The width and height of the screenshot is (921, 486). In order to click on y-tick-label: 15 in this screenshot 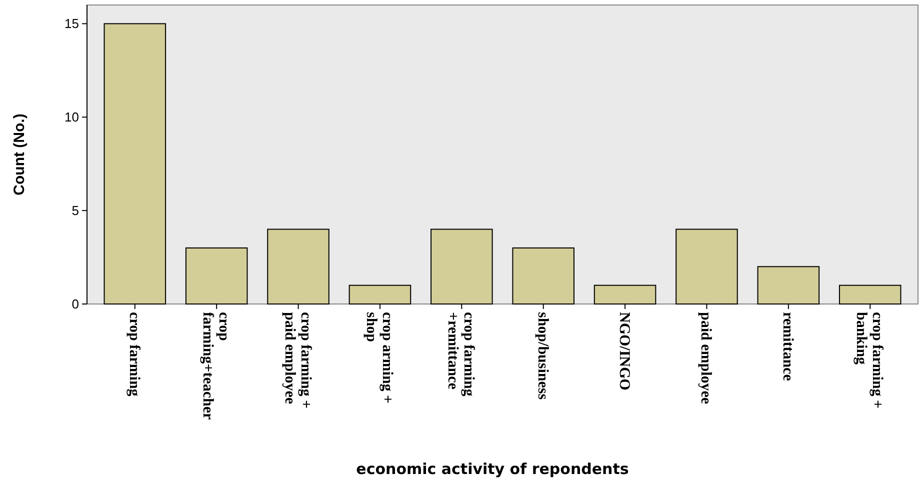, I will do `click(71, 24)`.